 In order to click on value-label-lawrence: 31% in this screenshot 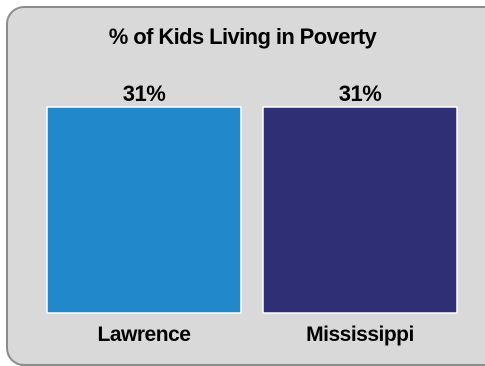, I will do `click(144, 93)`.